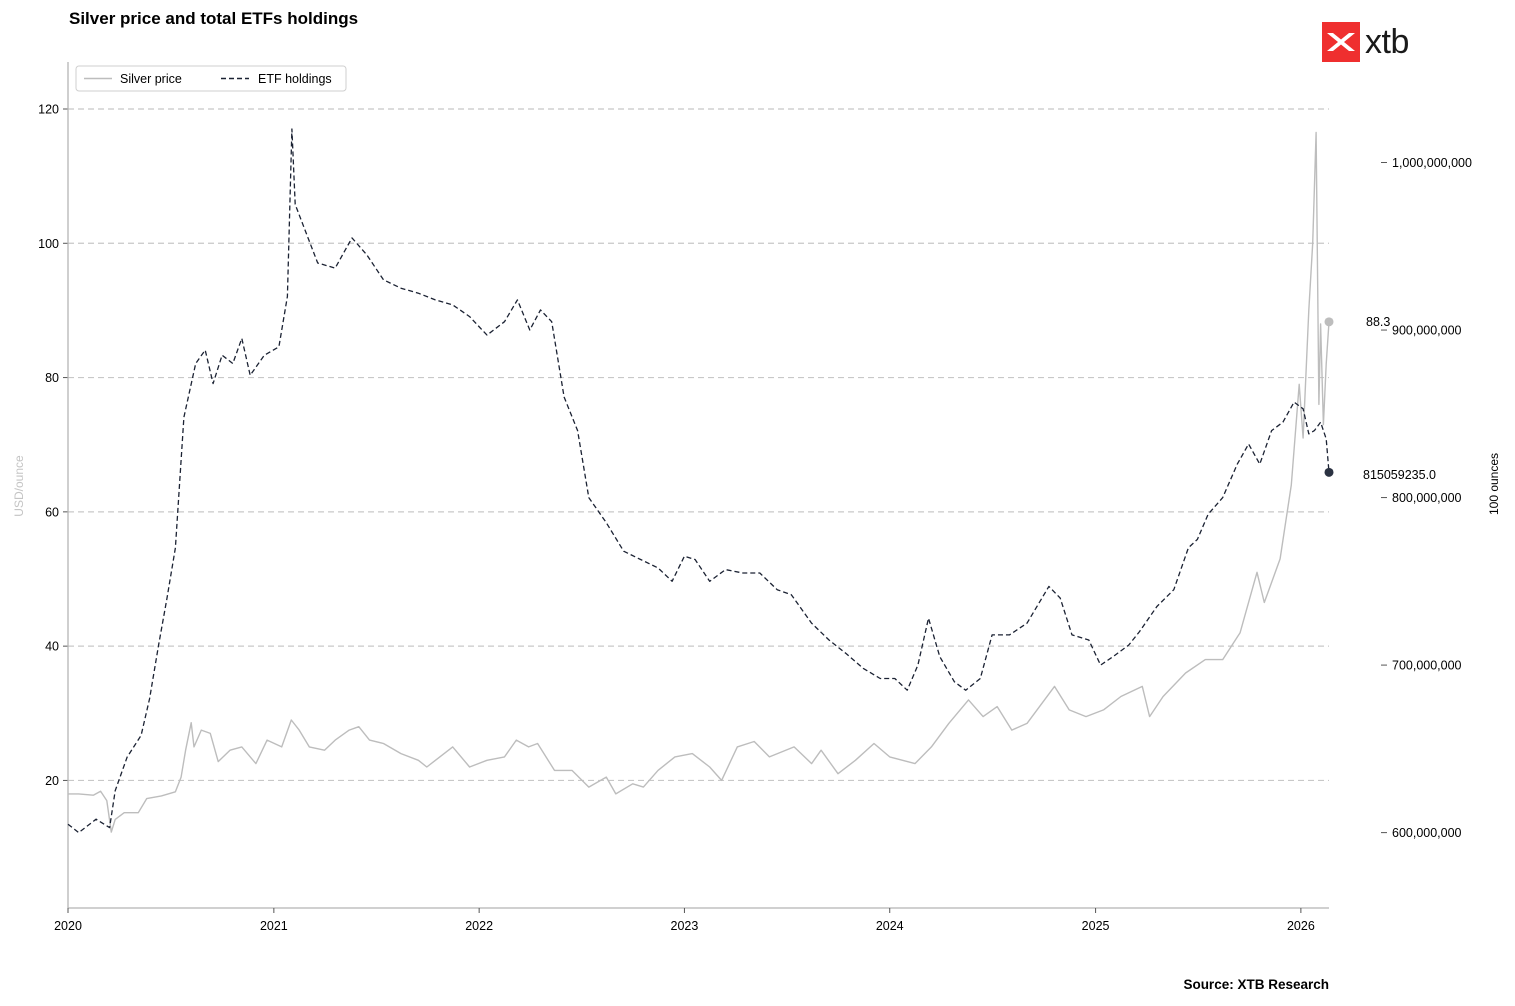 This screenshot has height=1006, width=1515. What do you see at coordinates (1256, 984) in the screenshot?
I see `source-note: Source: XTB Research` at bounding box center [1256, 984].